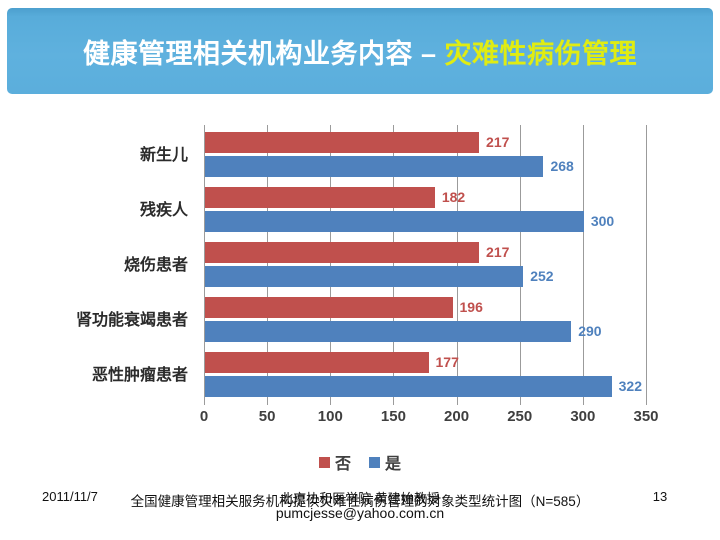 The image size is (720, 540). Describe the element at coordinates (562, 166) in the screenshot. I see `bar-value-label: 268` at that location.